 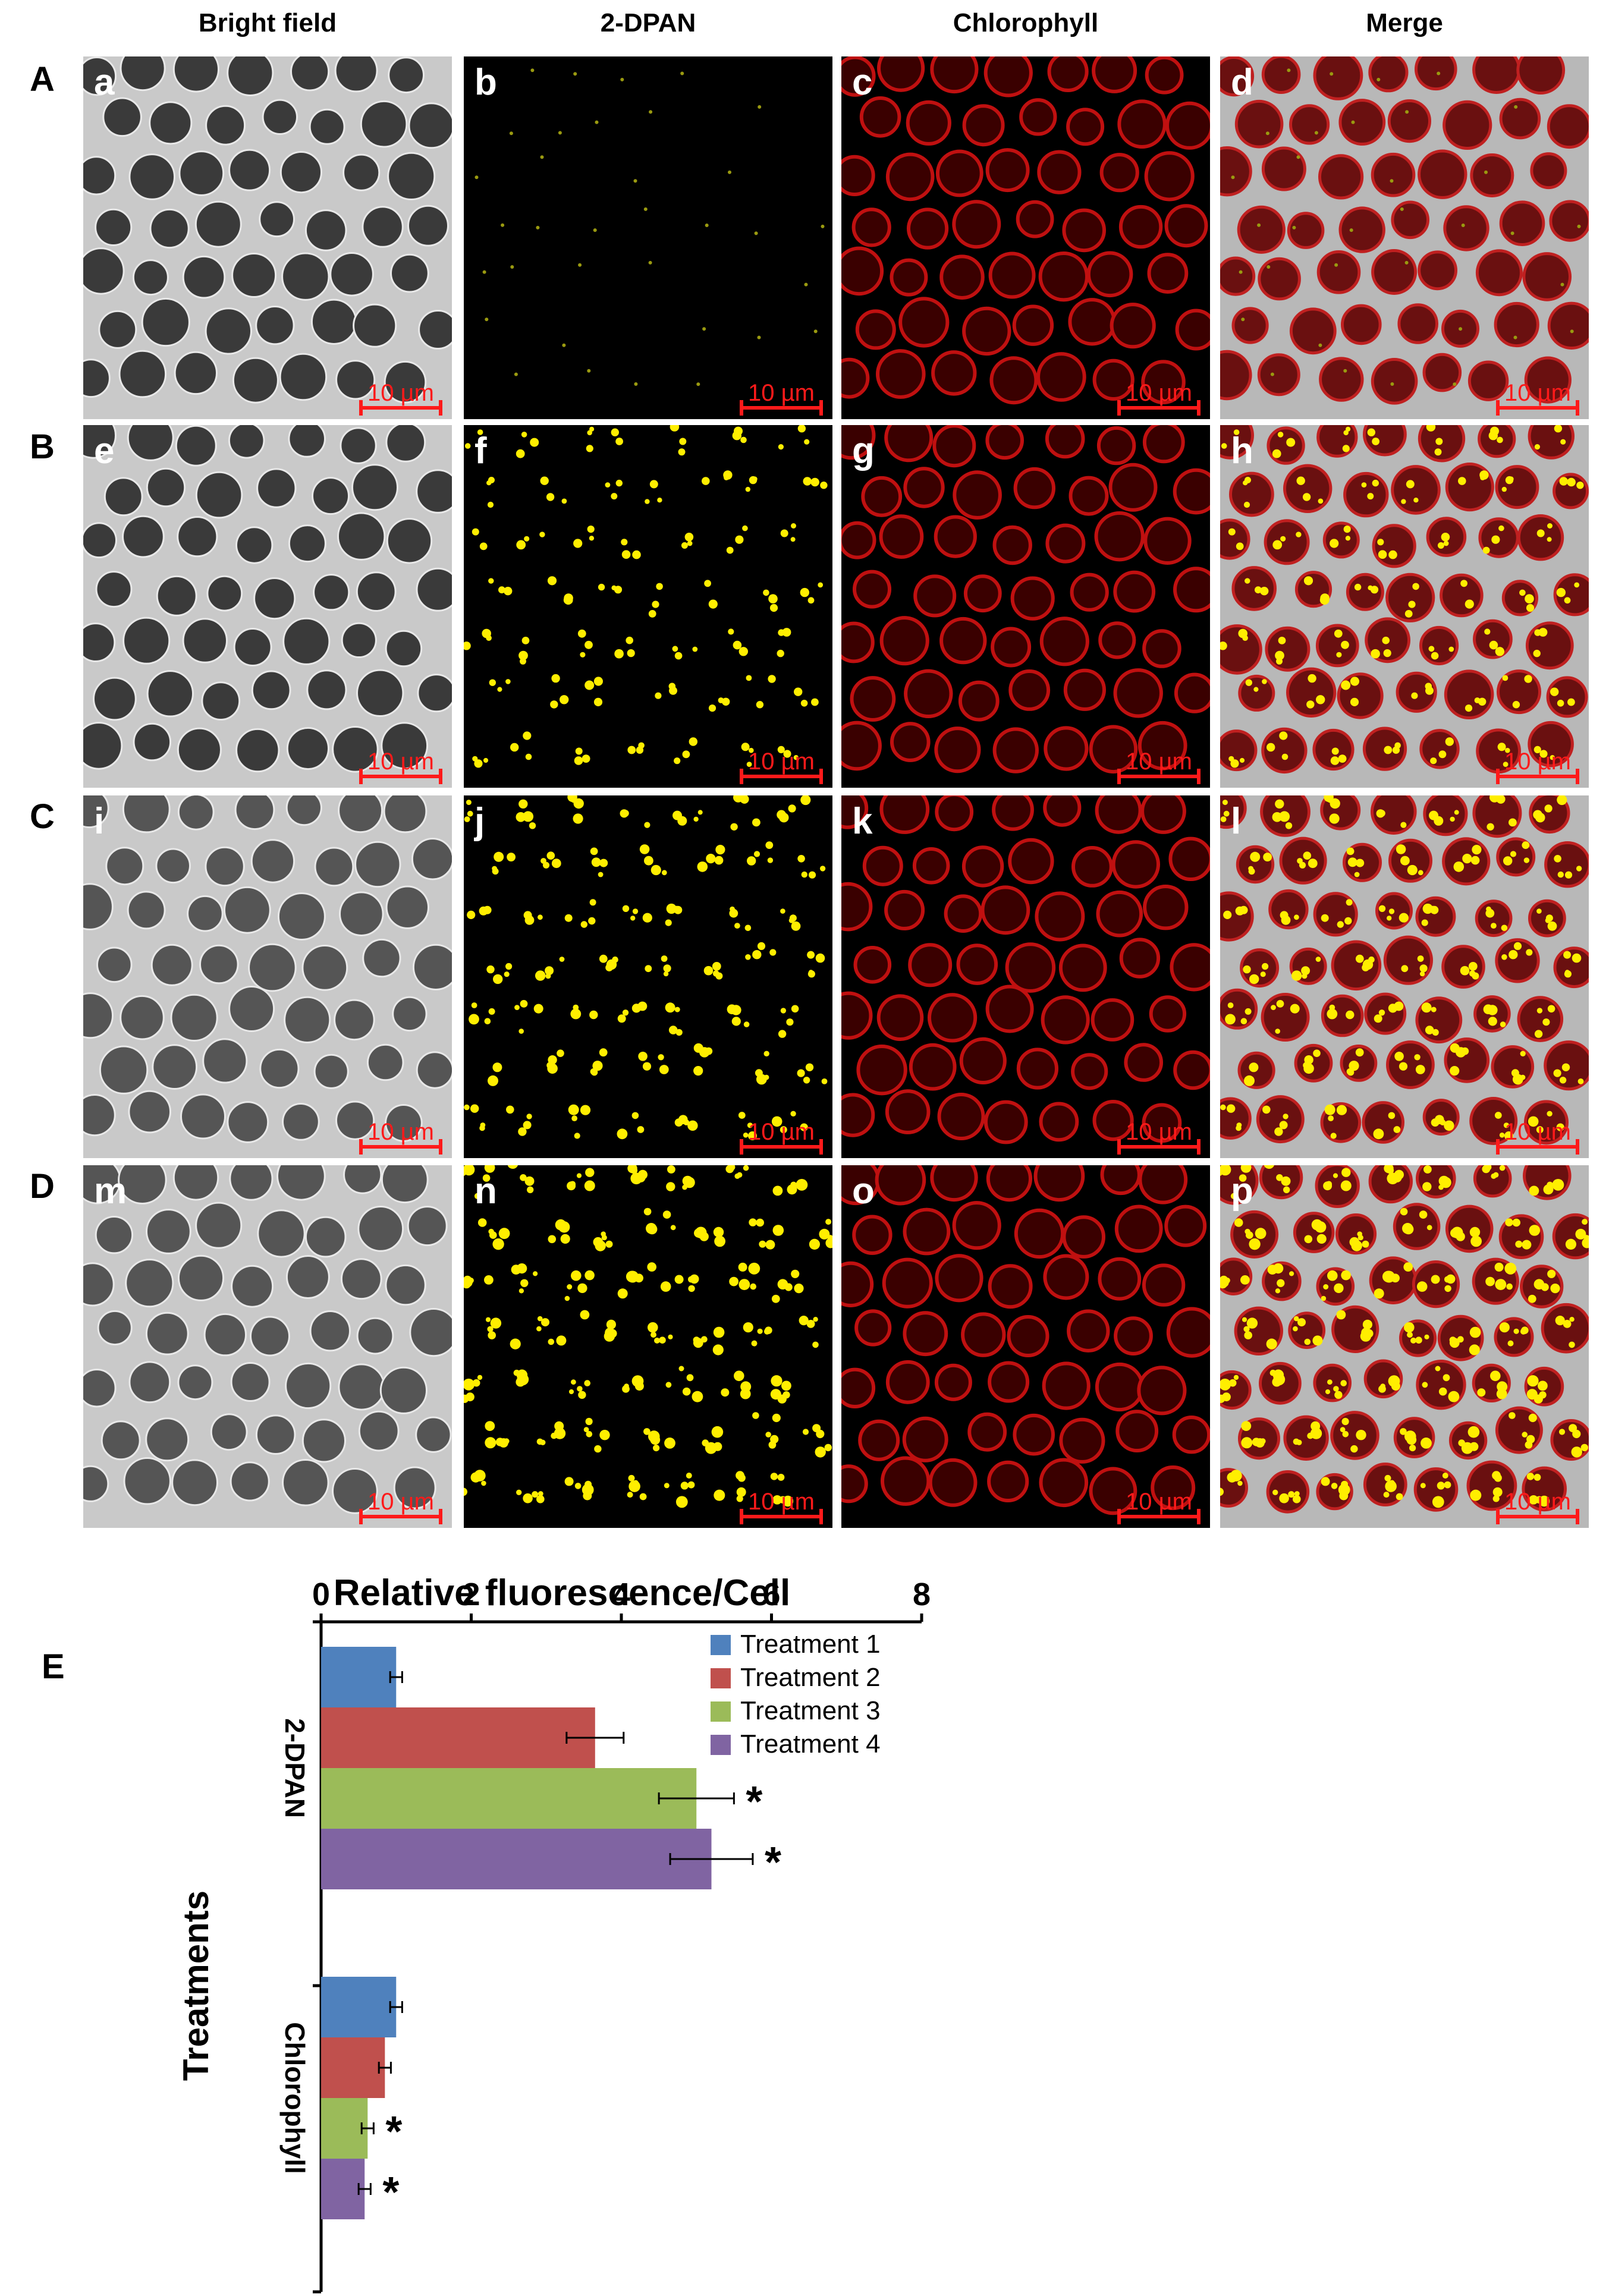 What do you see at coordinates (1537, 776) in the screenshot?
I see `scale-bar-line` at bounding box center [1537, 776].